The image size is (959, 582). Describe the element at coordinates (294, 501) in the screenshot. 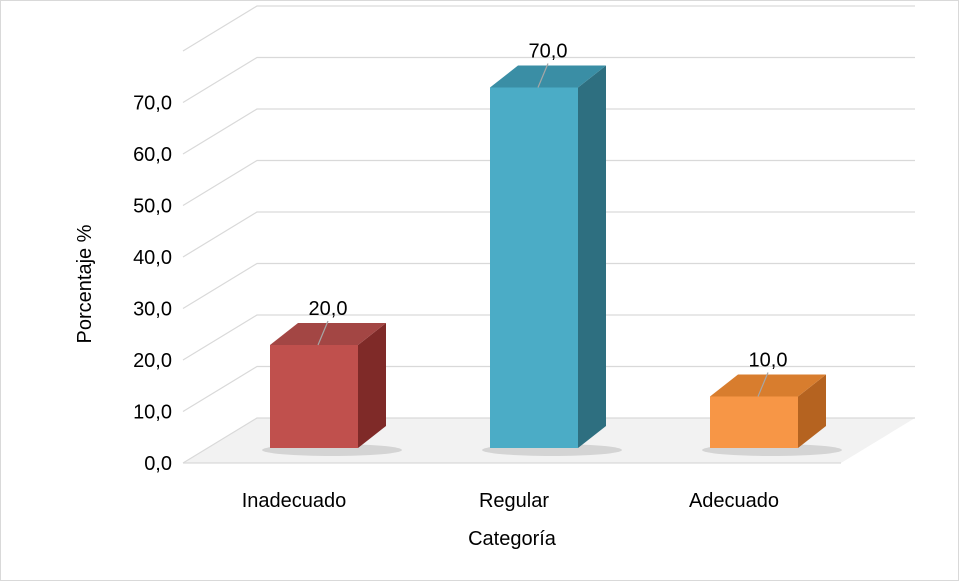

I see `x-tick-label: Inadecuado` at that location.